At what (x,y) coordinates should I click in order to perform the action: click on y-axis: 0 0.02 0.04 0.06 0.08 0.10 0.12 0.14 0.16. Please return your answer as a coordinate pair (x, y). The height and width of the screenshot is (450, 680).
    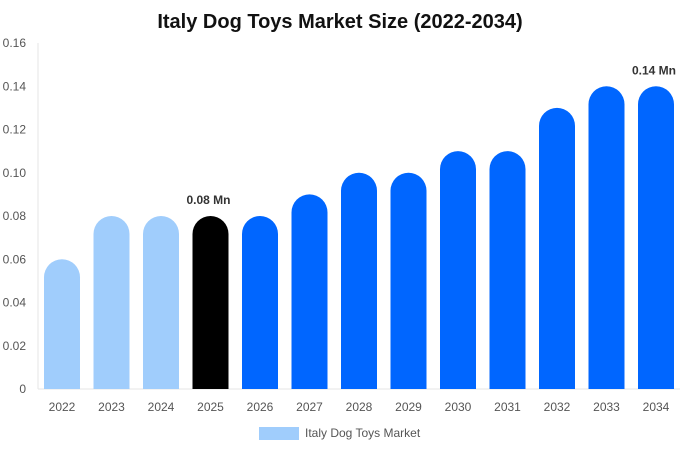
    Looking at the image, I should click on (21, 216).